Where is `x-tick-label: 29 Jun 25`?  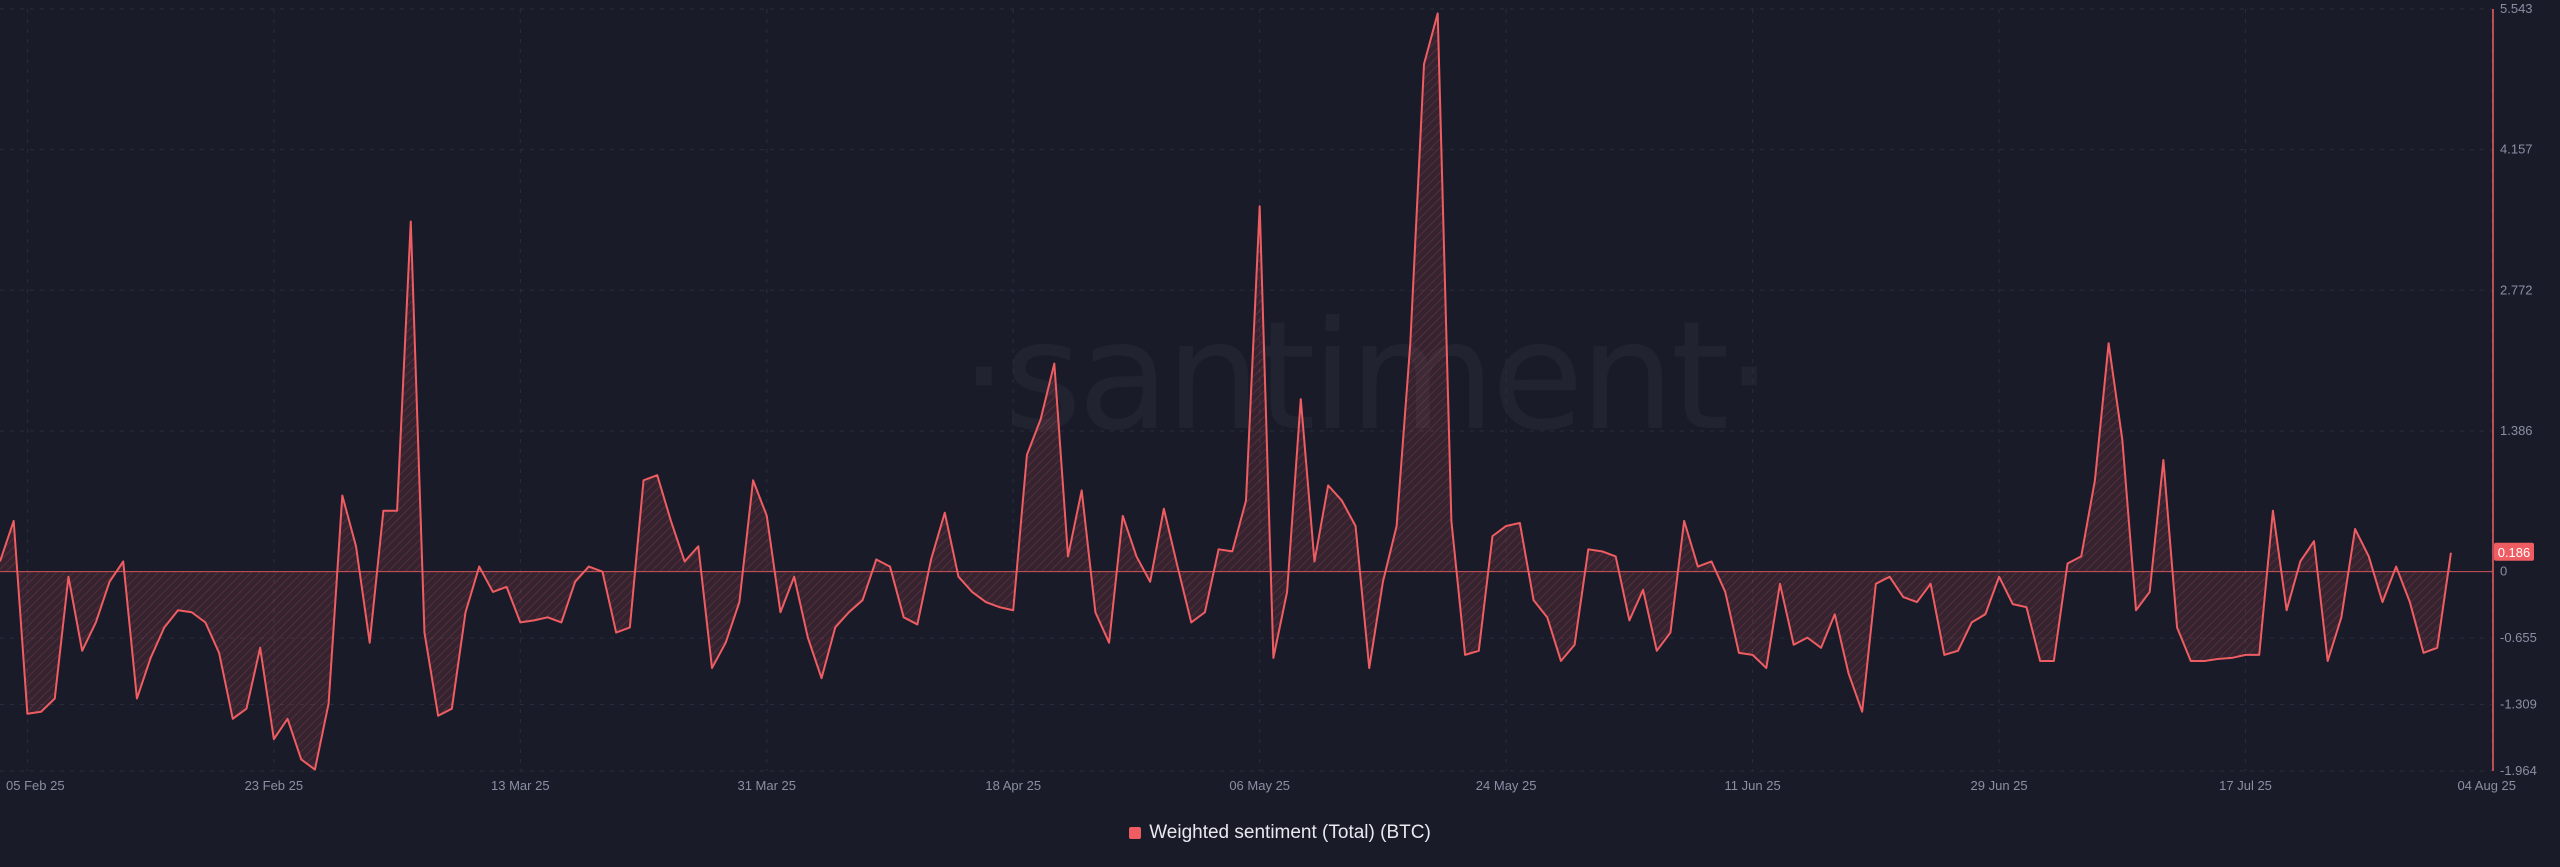 x-tick-label: 29 Jun 25 is located at coordinates (1999, 785).